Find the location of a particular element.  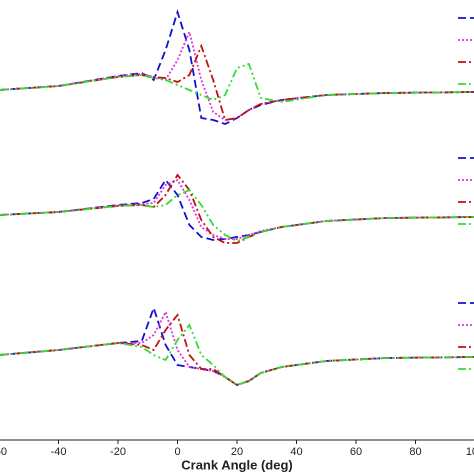

x-axis-label: Crank Angle (deg) is located at coordinates (236, 464).